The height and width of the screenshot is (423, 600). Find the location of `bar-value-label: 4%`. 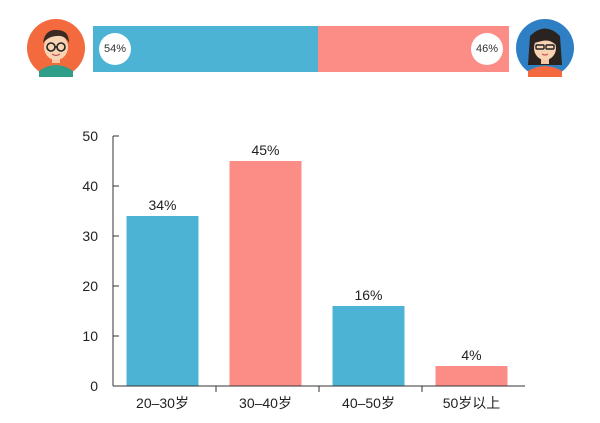

bar-value-label: 4% is located at coordinates (471, 355).